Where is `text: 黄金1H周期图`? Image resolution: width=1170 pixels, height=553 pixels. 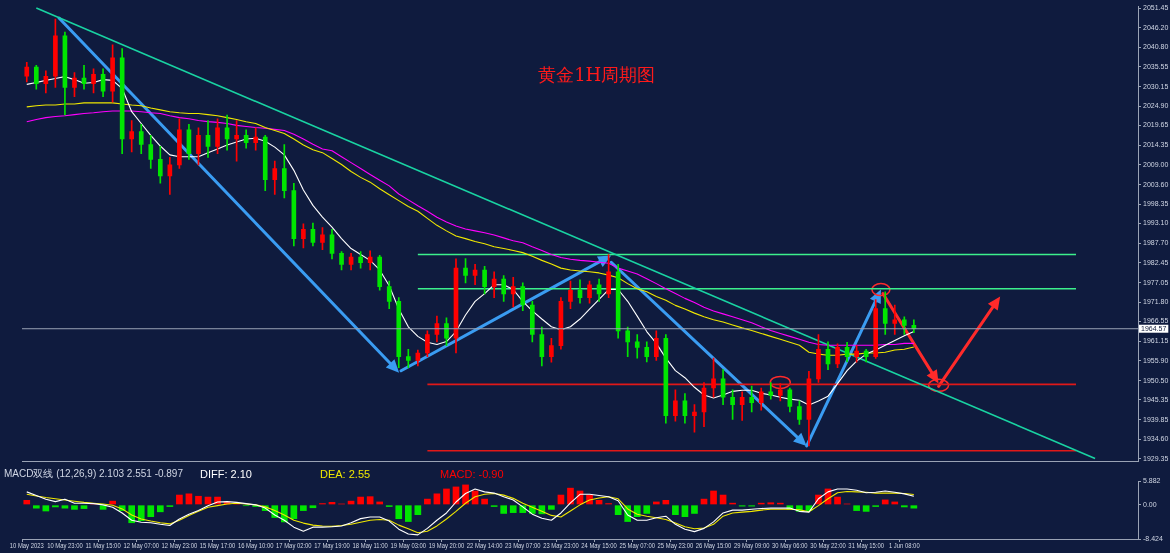
text: 黄金1H周期图 is located at coordinates (597, 74).